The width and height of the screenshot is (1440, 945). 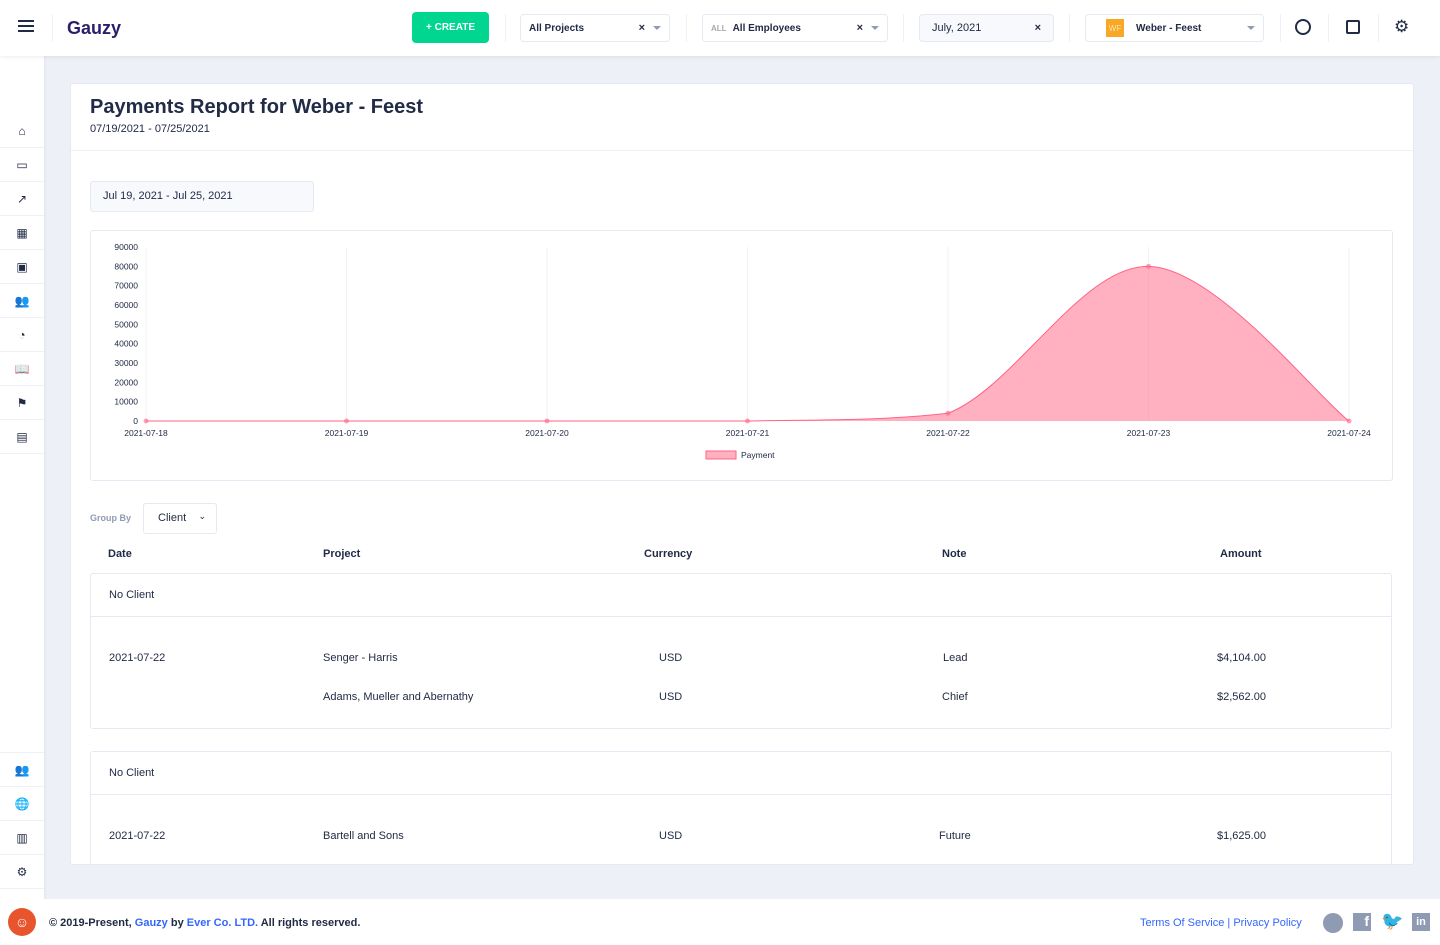 I want to click on gauzy-link: Gauzy, so click(x=151, y=923).